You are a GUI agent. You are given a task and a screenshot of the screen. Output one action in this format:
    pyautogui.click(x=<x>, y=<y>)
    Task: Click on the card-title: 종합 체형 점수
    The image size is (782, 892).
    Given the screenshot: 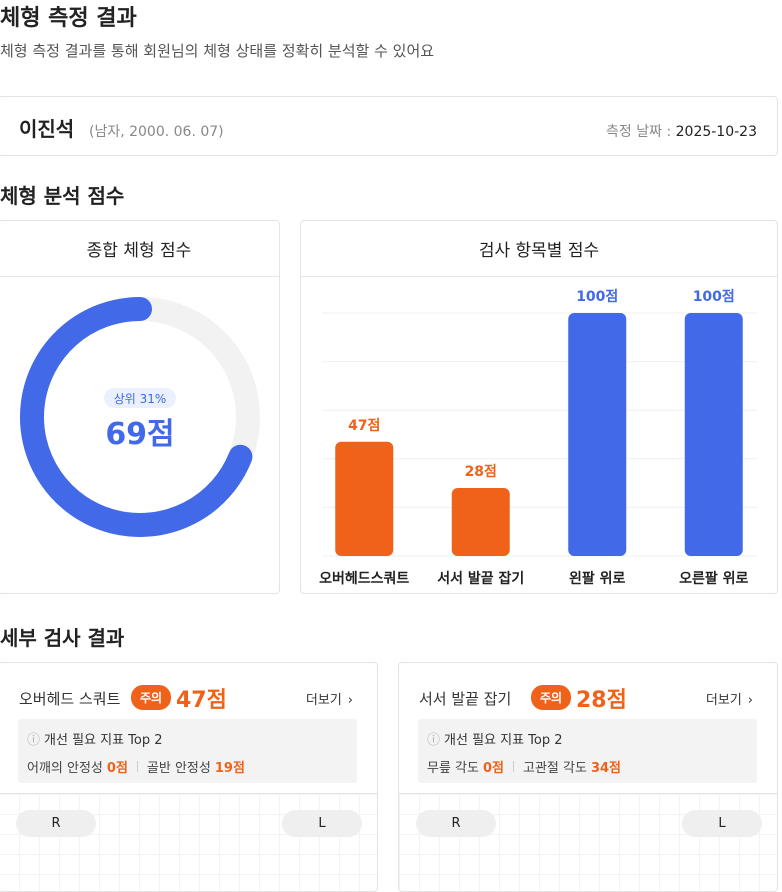 What is the action you would take?
    pyautogui.click(x=139, y=249)
    